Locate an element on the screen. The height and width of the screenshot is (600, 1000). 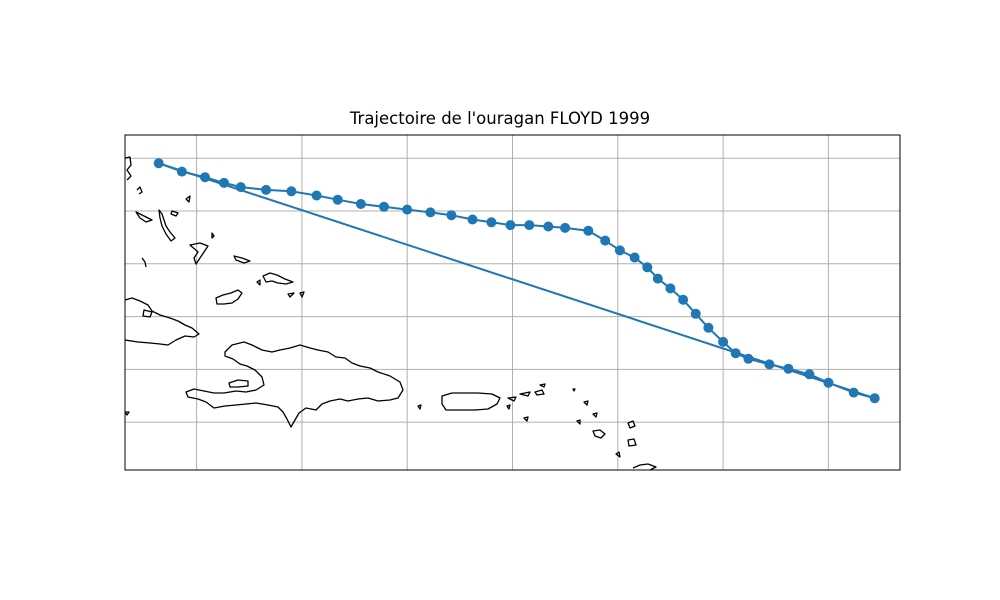
coastline-cuba is located at coordinates (162, 321).